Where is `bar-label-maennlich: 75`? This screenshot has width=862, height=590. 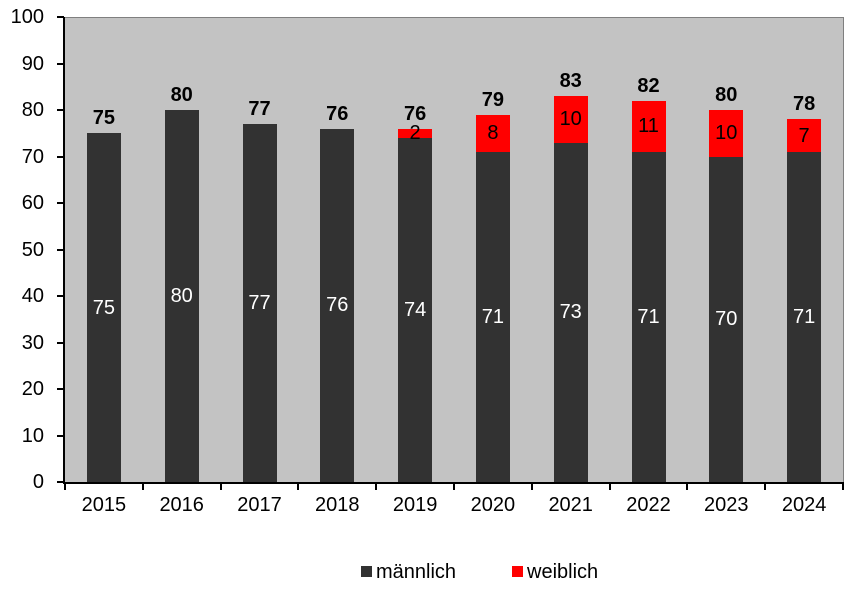
bar-label-maennlich: 75 is located at coordinates (104, 307).